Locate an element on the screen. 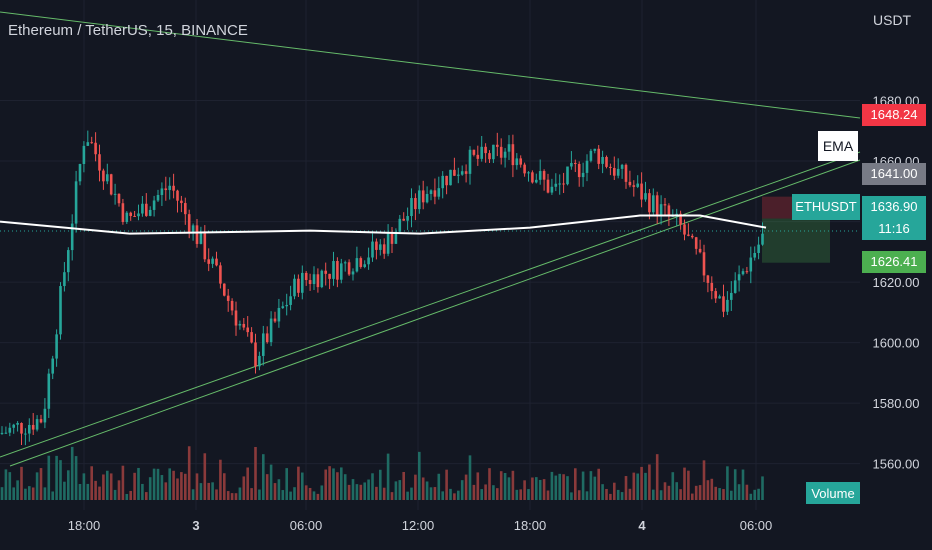 The height and width of the screenshot is (550, 932). x-axis: 18:00 3 06:00 12:00 18:00 4 06:00 is located at coordinates (420, 525).